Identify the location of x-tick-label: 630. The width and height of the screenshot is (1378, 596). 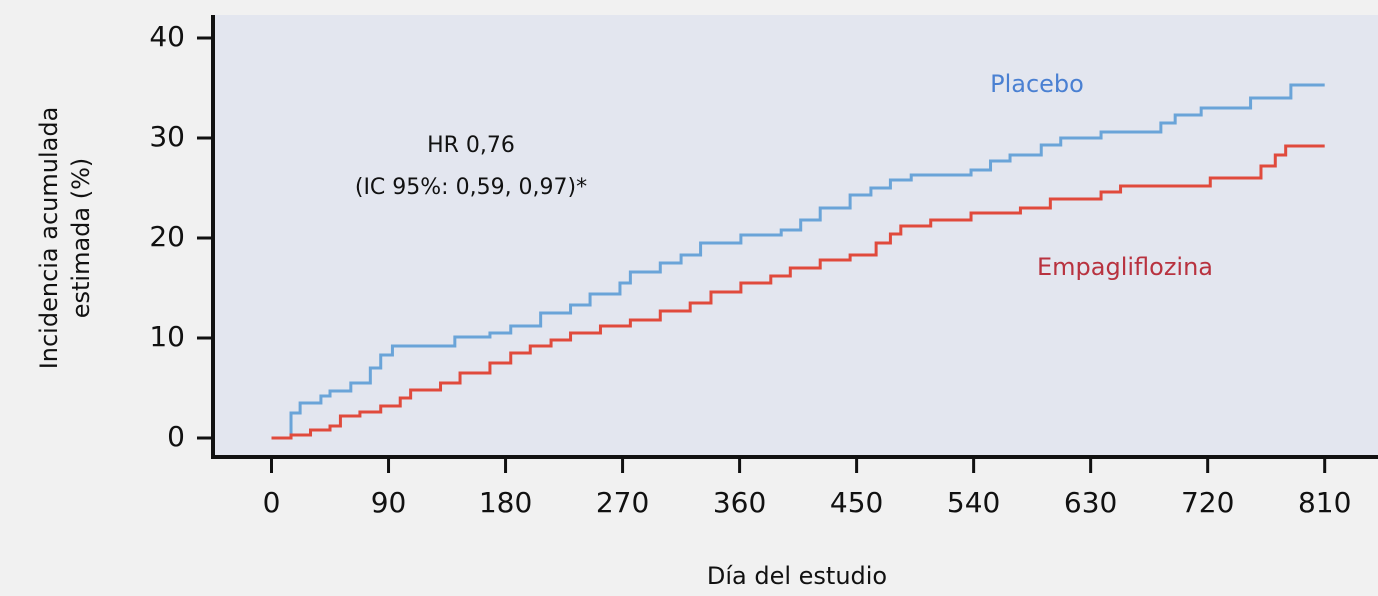
(1090, 502).